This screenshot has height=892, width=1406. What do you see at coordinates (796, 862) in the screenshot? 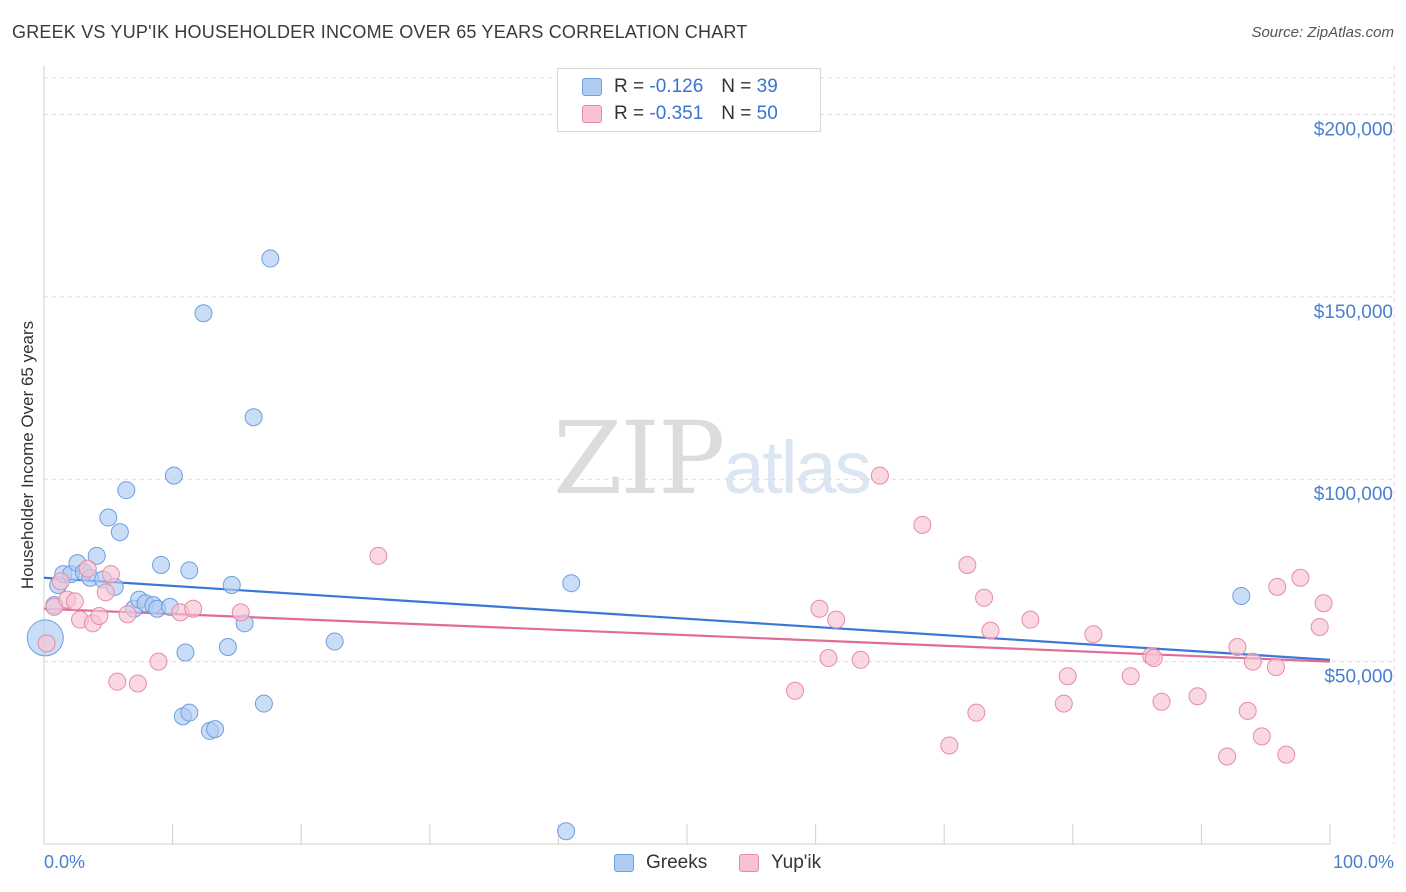
I see `series-label-yupik: Yup'ik` at bounding box center [796, 862].